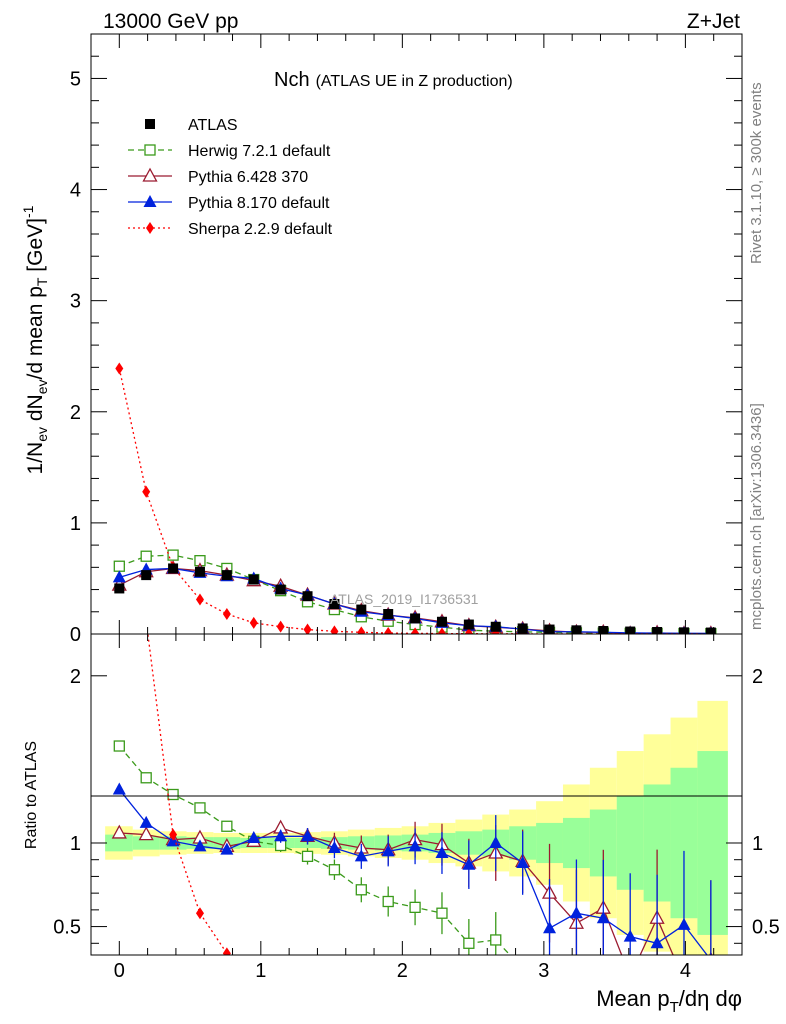  I want to click on legend-label: ATLAS, so click(213, 125).